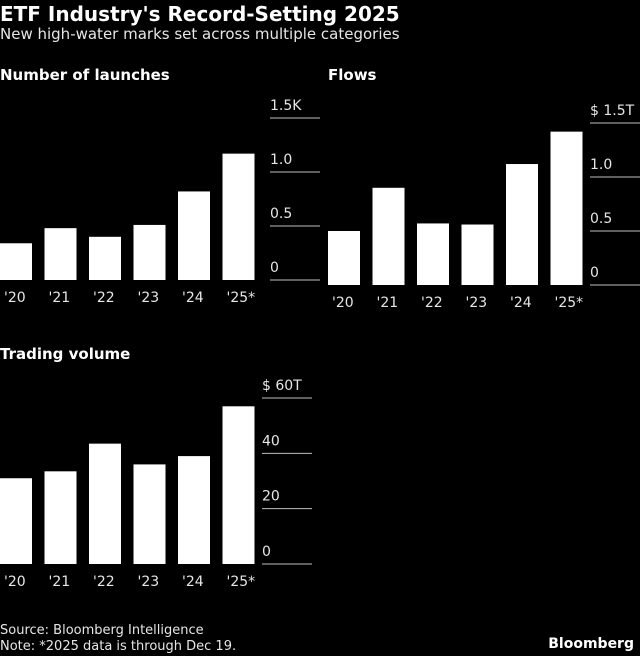 Image resolution: width=640 pixels, height=656 pixels. I want to click on data-note: Note: *2025 data is through Dec 19., so click(118, 646).